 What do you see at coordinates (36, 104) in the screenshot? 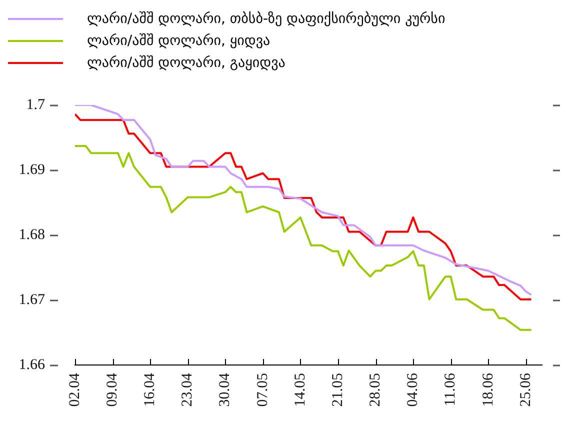
I see `y-tick-label: 1.7` at bounding box center [36, 104].